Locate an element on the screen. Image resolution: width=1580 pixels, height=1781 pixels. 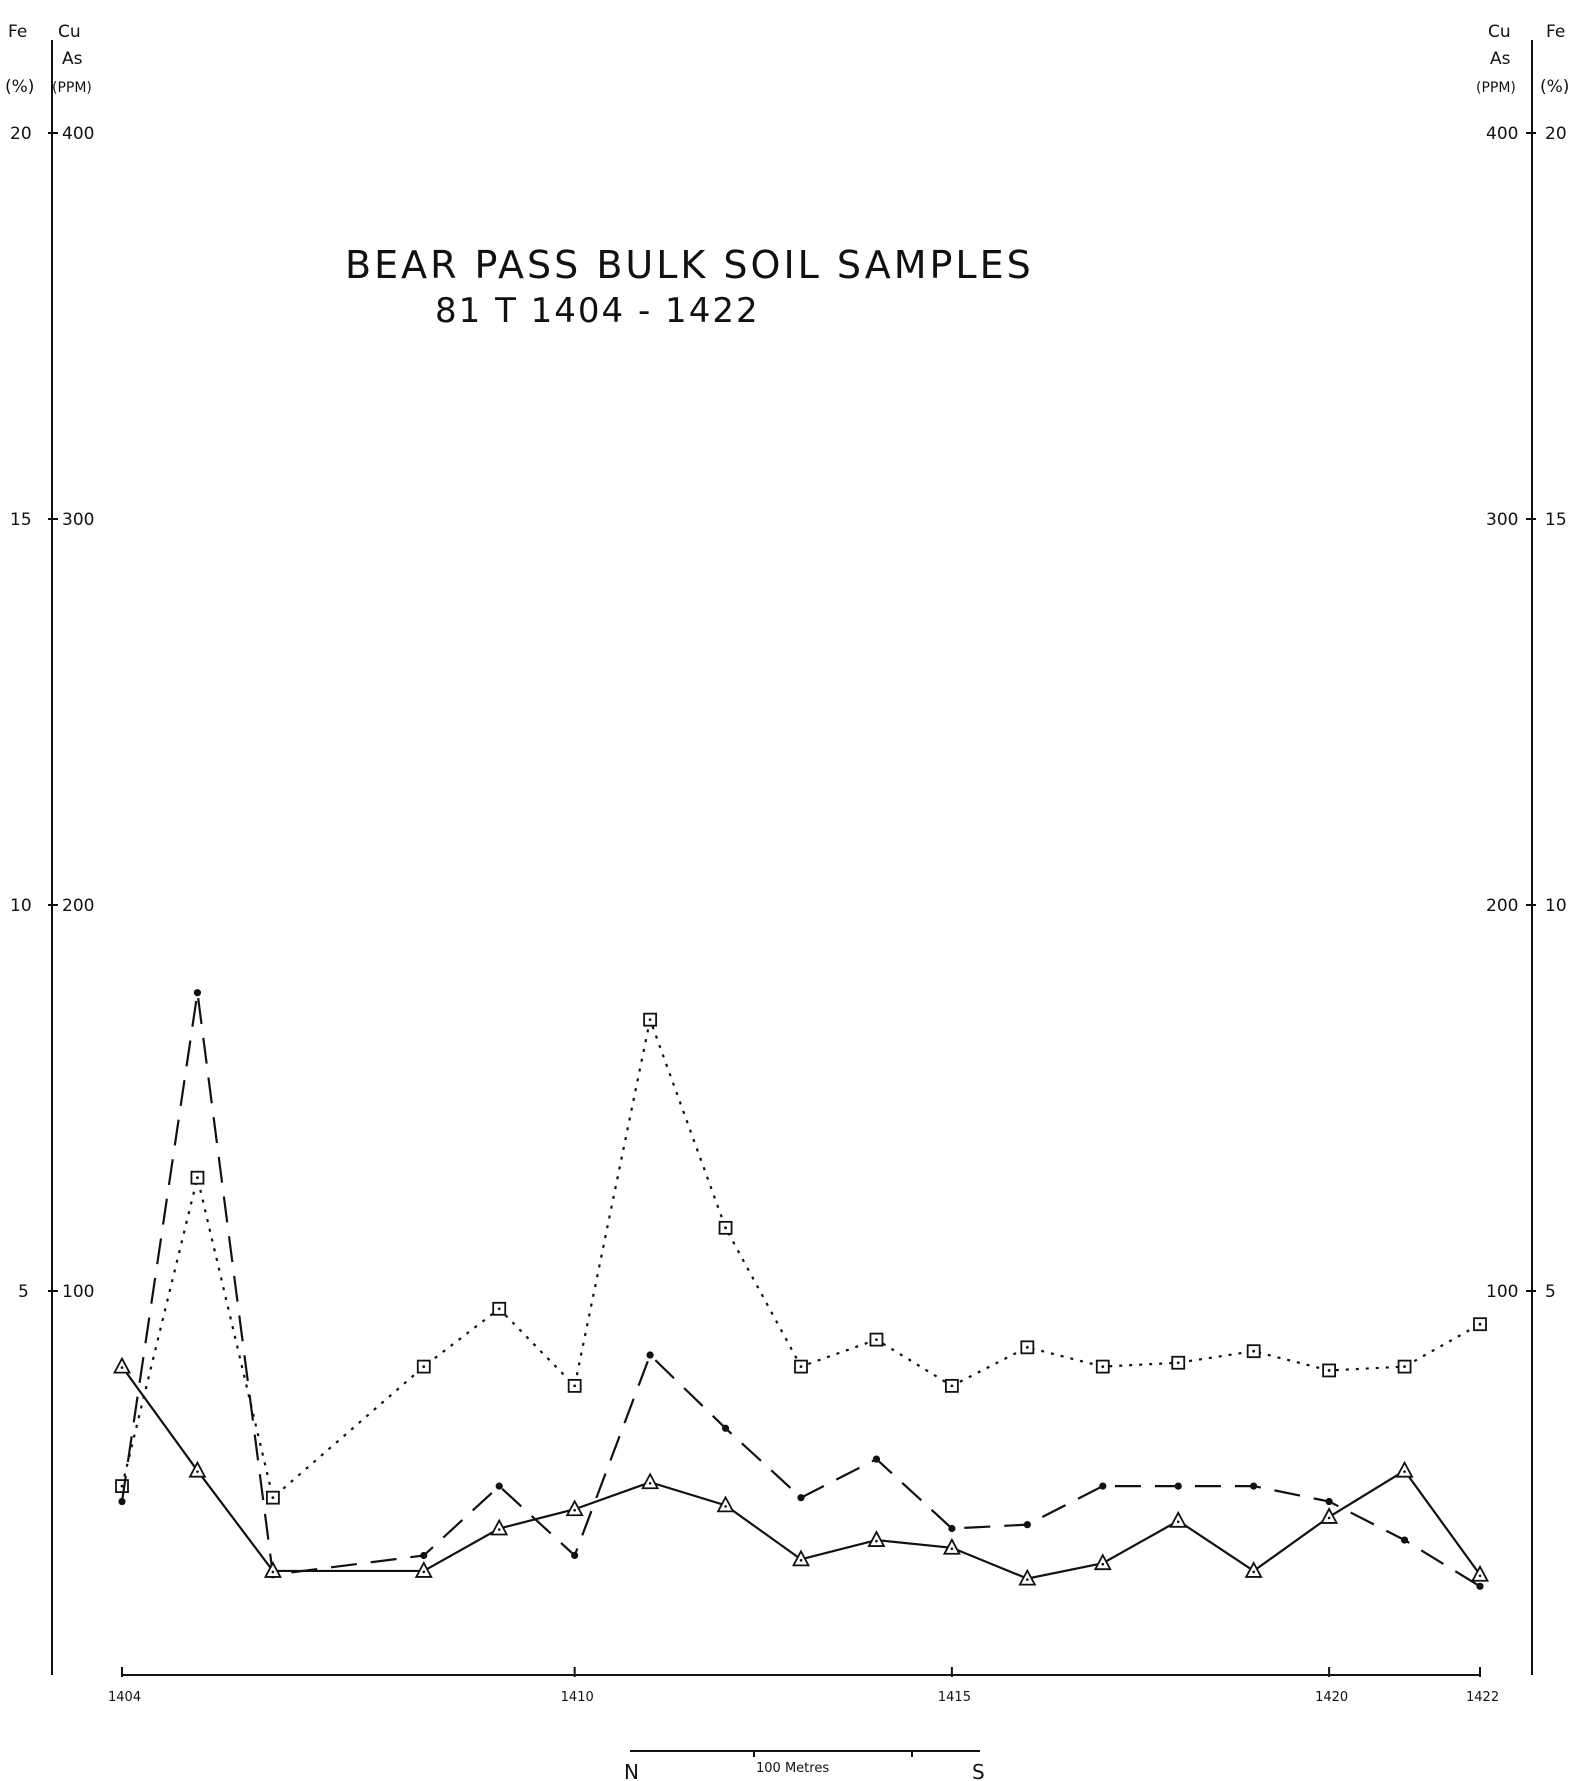
left-y-ticks: 20 15 10 5 400 300 200 100 is located at coordinates (52, 713).